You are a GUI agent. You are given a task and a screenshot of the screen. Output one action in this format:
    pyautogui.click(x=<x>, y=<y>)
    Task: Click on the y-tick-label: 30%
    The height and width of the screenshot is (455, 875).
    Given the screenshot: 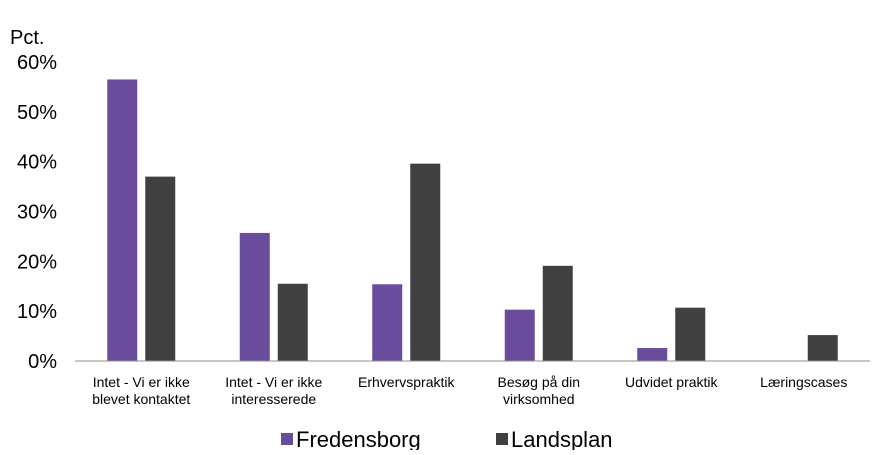 What is the action you would take?
    pyautogui.click(x=37, y=213)
    